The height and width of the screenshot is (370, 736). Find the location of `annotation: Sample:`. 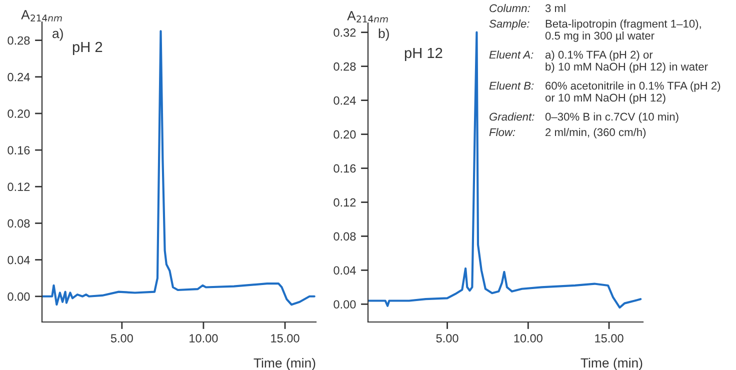

annotation: Sample: is located at coordinates (509, 25).